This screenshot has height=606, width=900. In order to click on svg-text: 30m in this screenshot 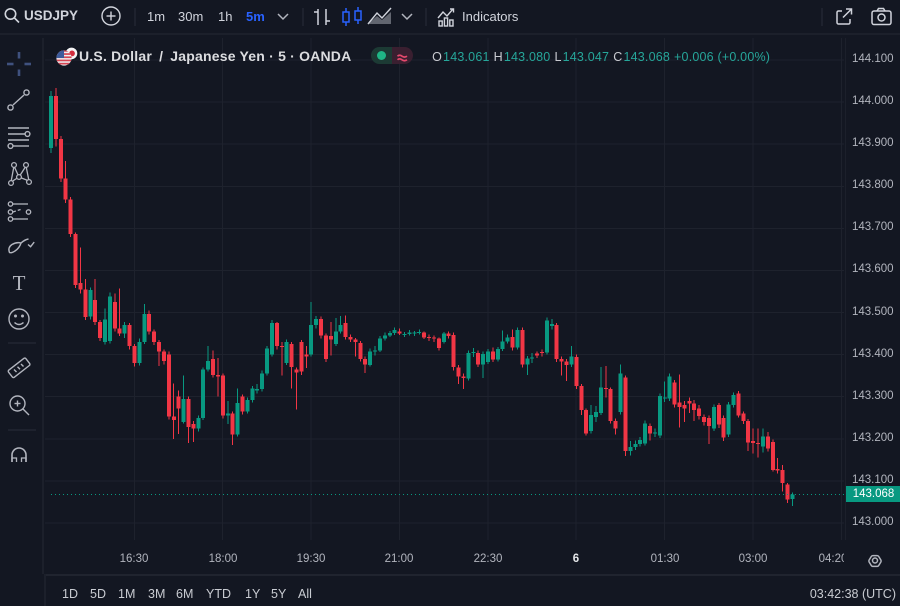, I will do `click(190, 16)`.